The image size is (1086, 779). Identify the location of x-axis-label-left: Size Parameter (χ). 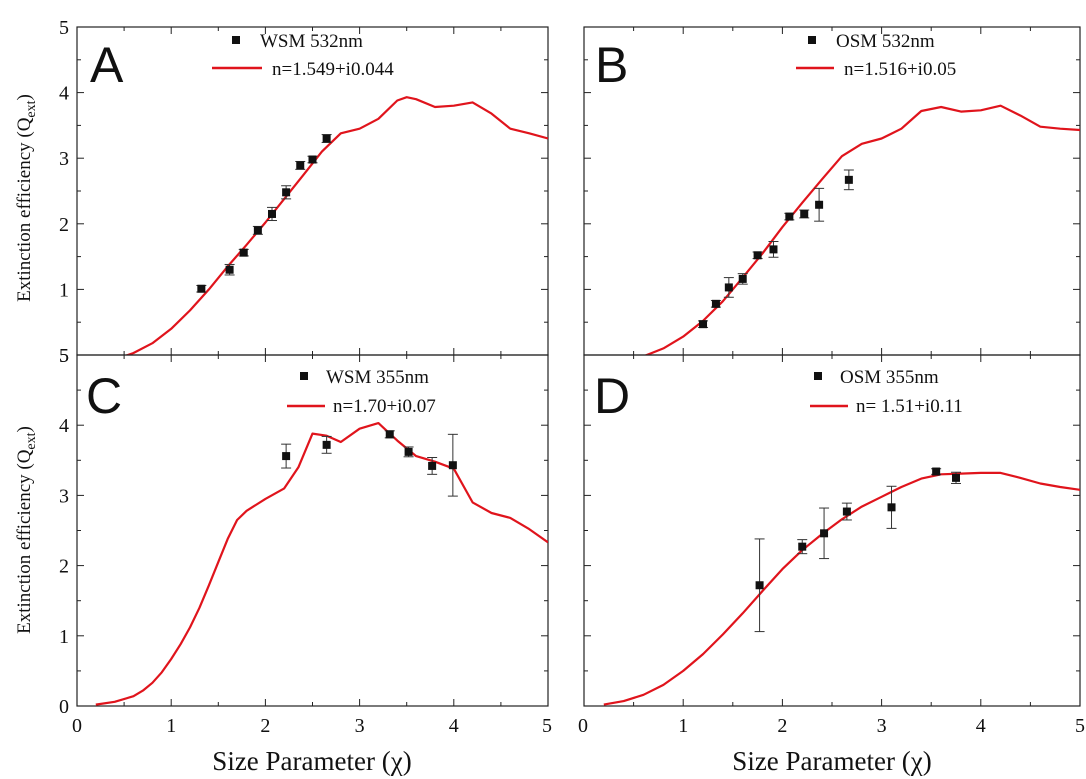
(311, 761).